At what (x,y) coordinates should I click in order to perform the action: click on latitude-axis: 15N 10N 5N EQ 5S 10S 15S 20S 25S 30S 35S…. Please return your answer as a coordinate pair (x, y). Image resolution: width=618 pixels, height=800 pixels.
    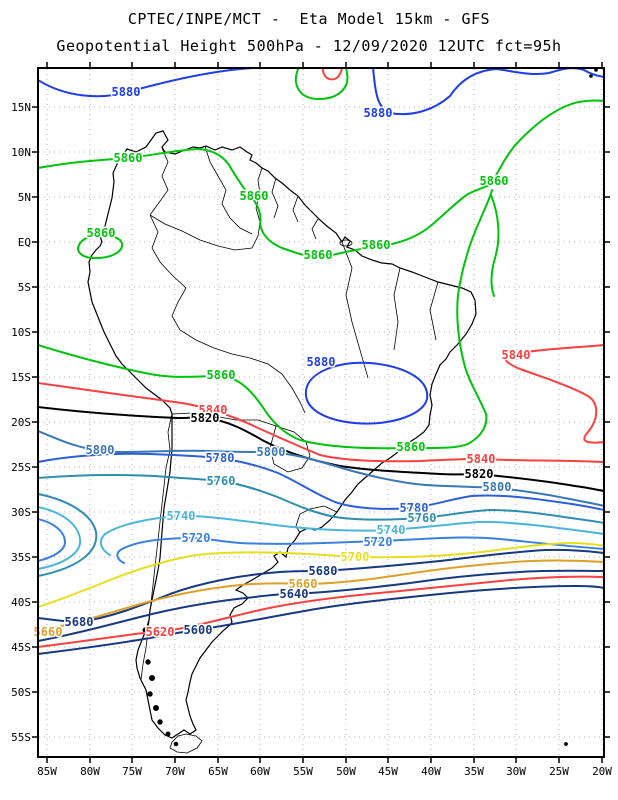
    Looking at the image, I should click on (21, 422).